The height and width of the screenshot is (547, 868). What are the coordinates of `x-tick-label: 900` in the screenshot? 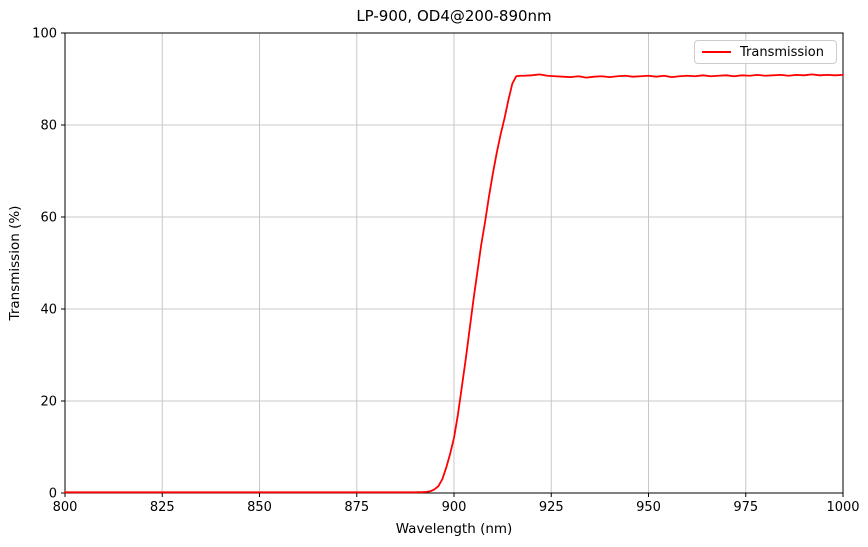 It's located at (454, 507).